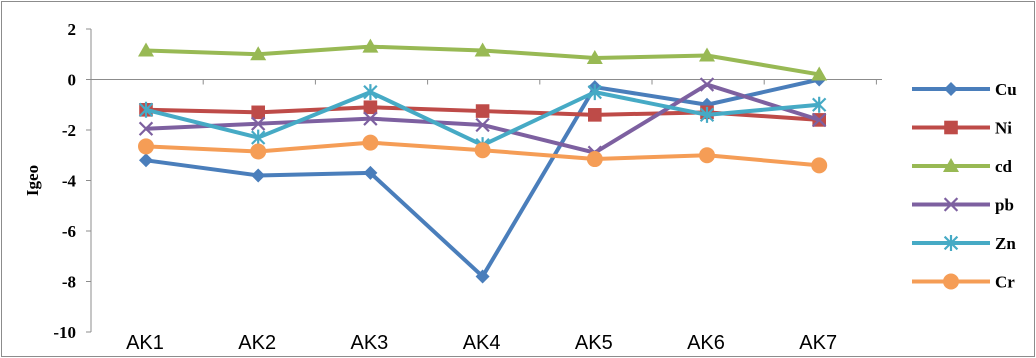 Image resolution: width=1036 pixels, height=358 pixels. What do you see at coordinates (72, 29) in the screenshot?
I see `y-tick-label: 2` at bounding box center [72, 29].